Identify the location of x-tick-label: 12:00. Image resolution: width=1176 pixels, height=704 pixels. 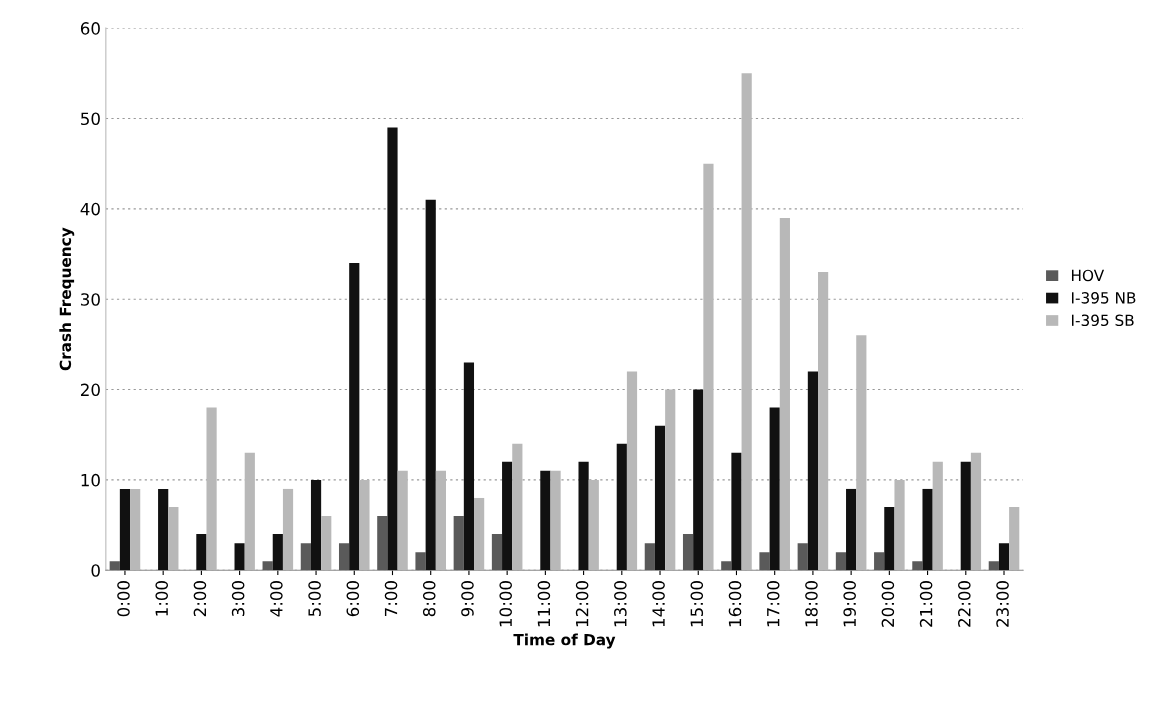
(582, 604).